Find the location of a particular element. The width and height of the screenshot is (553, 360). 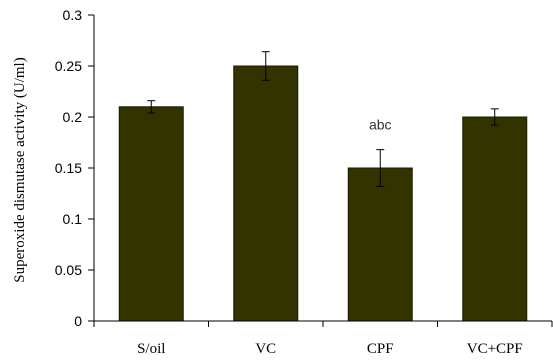

y-tick-label: 0.15 is located at coordinates (68, 168).